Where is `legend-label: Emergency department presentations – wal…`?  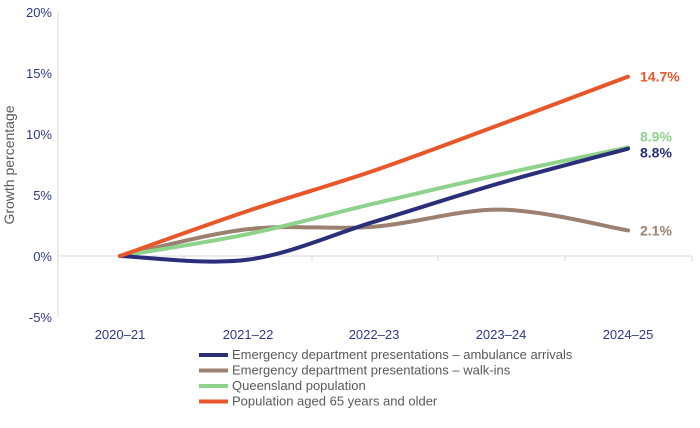 legend-label: Emergency department presentations – wal… is located at coordinates (371, 370).